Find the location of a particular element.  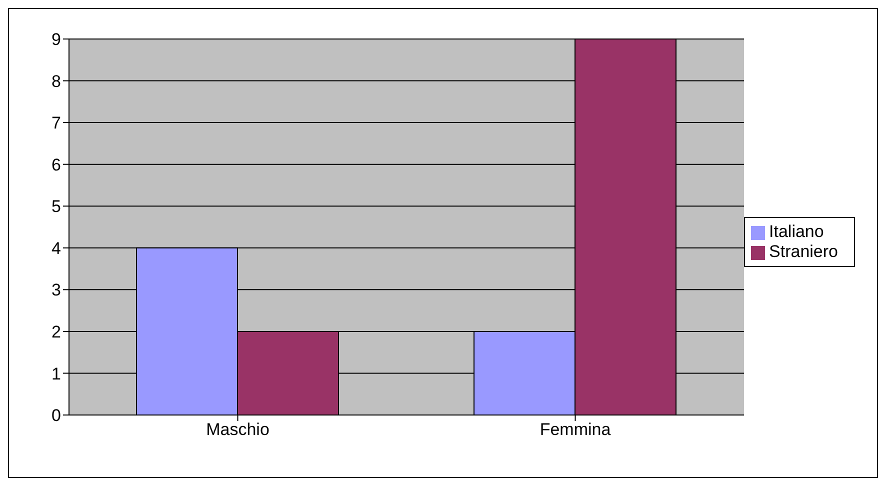

y-tick-label: 7 is located at coordinates (56, 123).